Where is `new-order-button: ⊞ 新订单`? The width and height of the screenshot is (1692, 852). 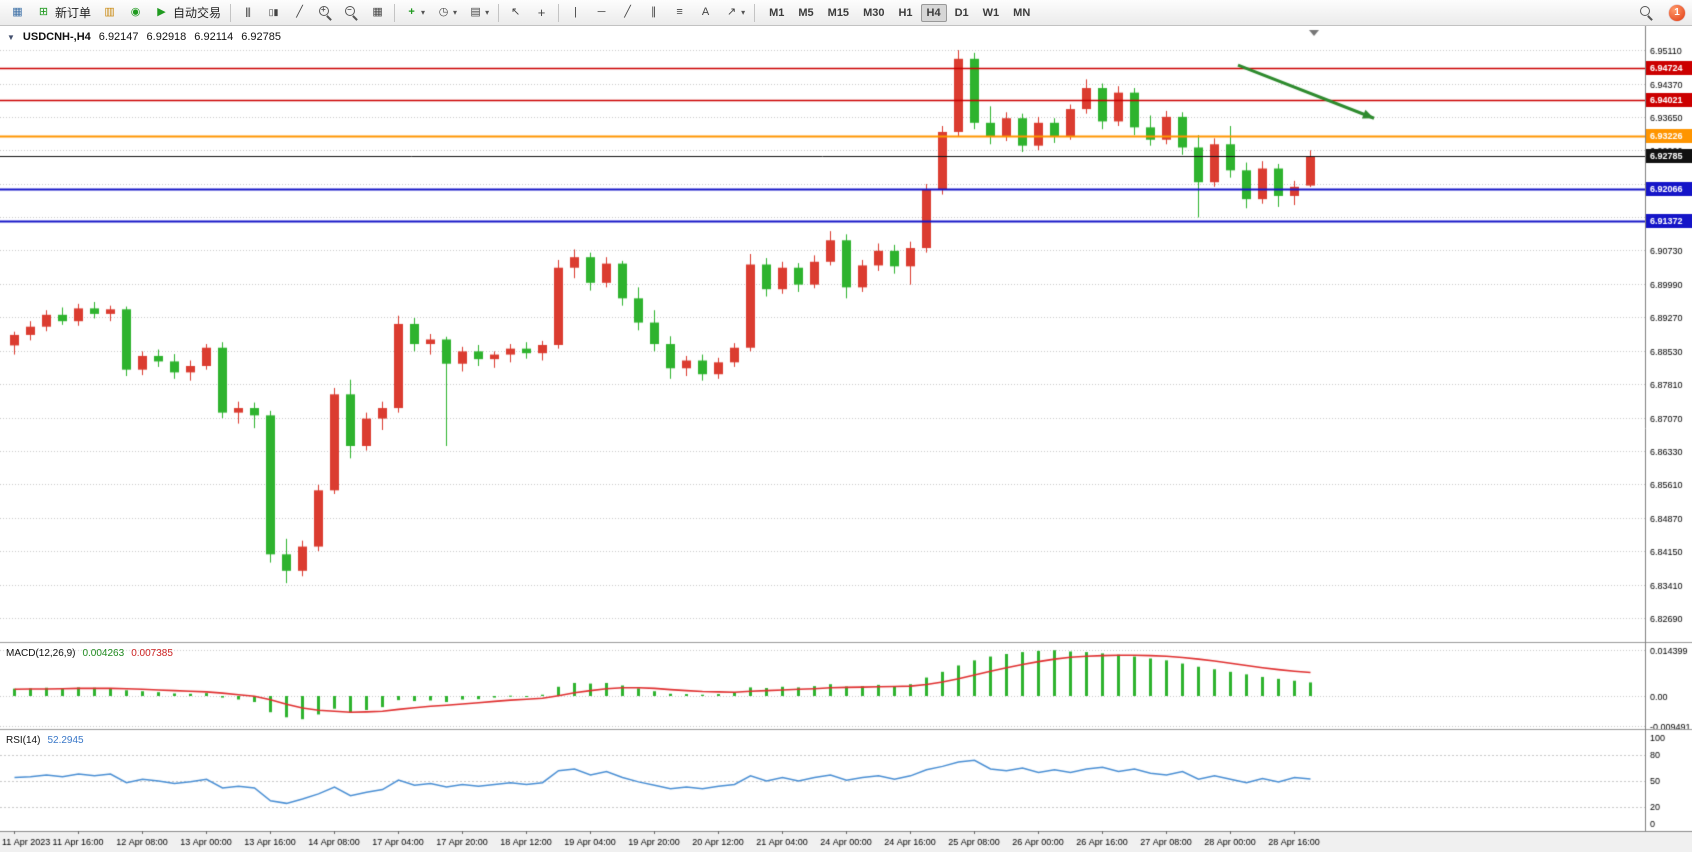
new-order-button: ⊞ 新订单 is located at coordinates (63, 13).